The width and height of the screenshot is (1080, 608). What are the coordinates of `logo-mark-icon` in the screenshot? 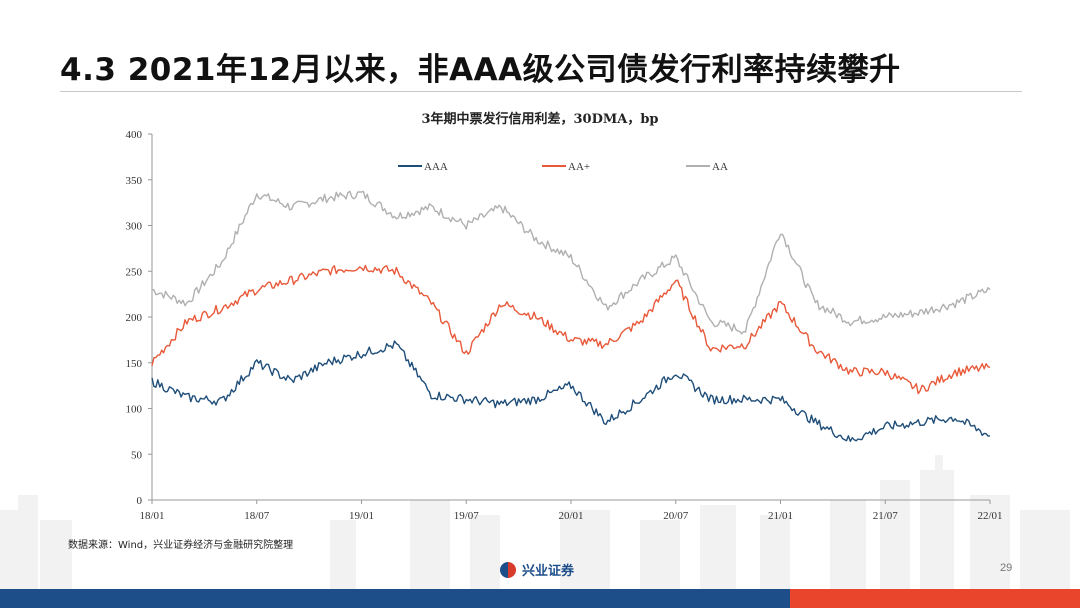 It's located at (508, 569).